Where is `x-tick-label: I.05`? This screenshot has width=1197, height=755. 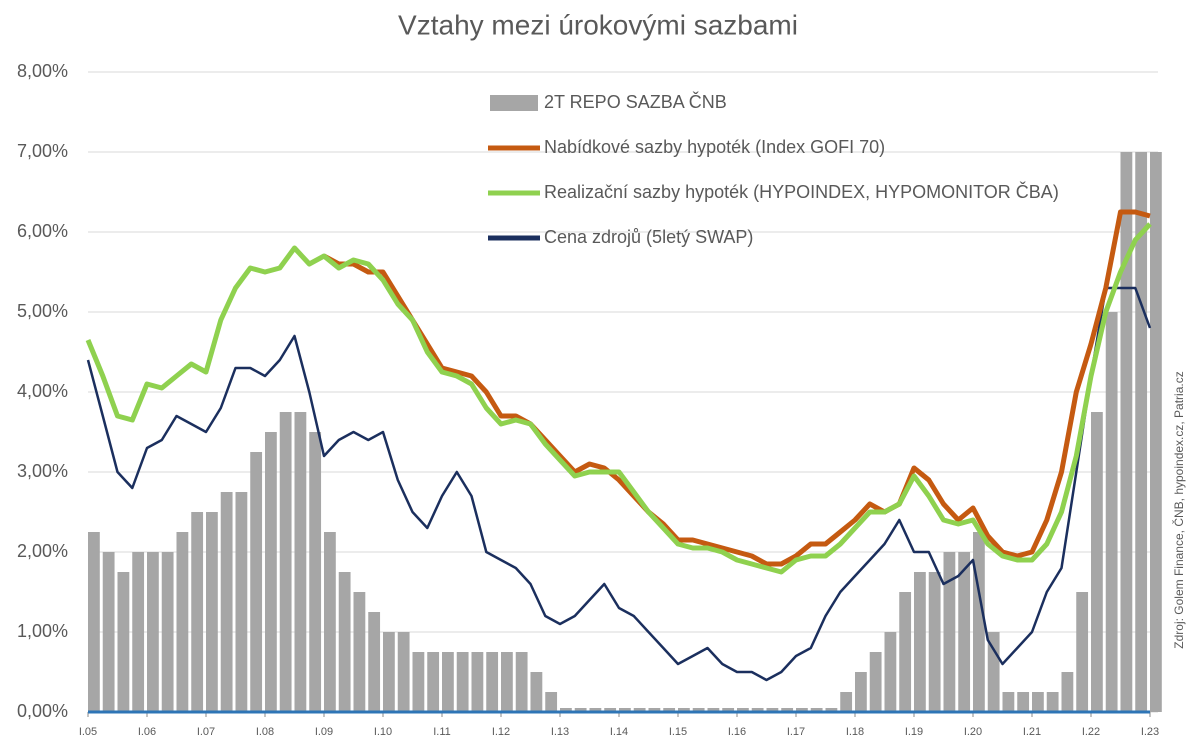
x-tick-label: I.05 is located at coordinates (88, 732).